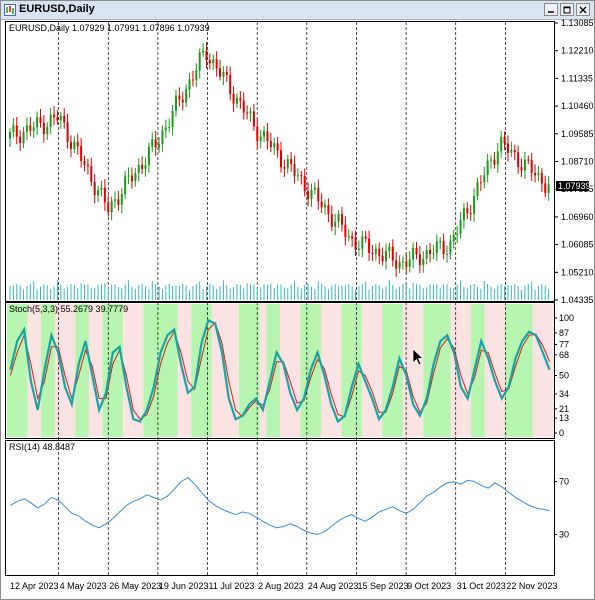 The image size is (595, 600). What do you see at coordinates (232, 586) in the screenshot?
I see `time-axis-label: 11 Jul 2023` at bounding box center [232, 586].